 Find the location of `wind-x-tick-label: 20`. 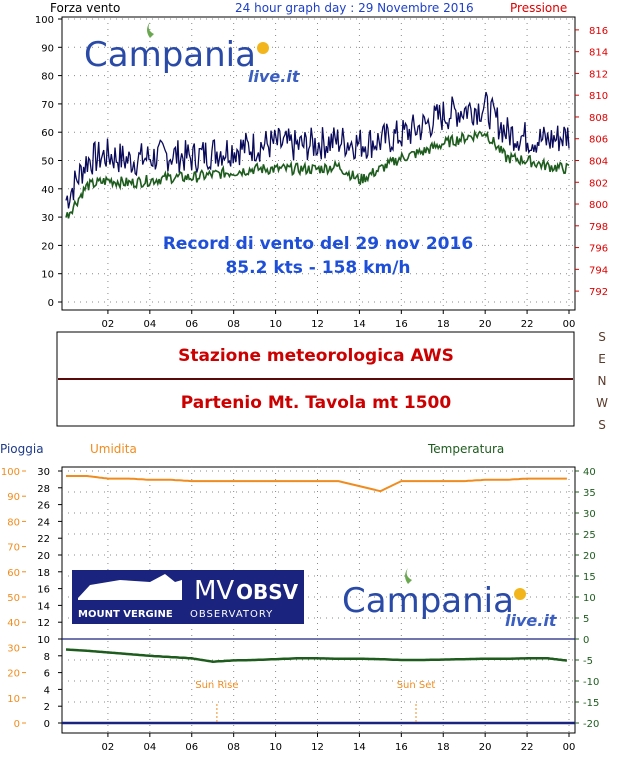

wind-x-tick-label: 20 is located at coordinates (485, 324).